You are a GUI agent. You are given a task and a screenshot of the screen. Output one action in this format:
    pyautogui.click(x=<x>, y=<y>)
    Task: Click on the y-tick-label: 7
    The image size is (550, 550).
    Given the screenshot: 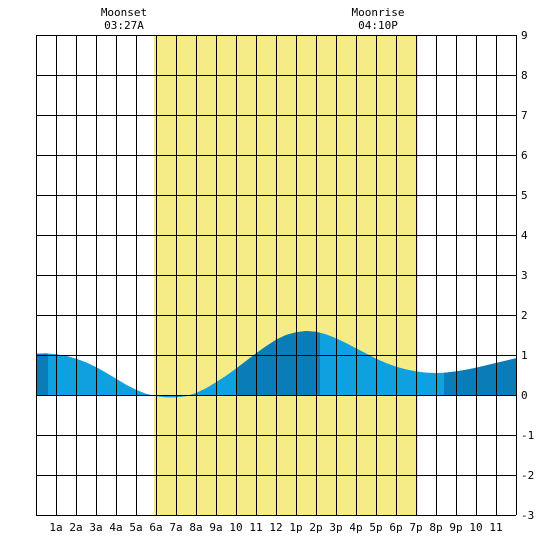 What is the action you would take?
    pyautogui.click(x=524, y=115)
    